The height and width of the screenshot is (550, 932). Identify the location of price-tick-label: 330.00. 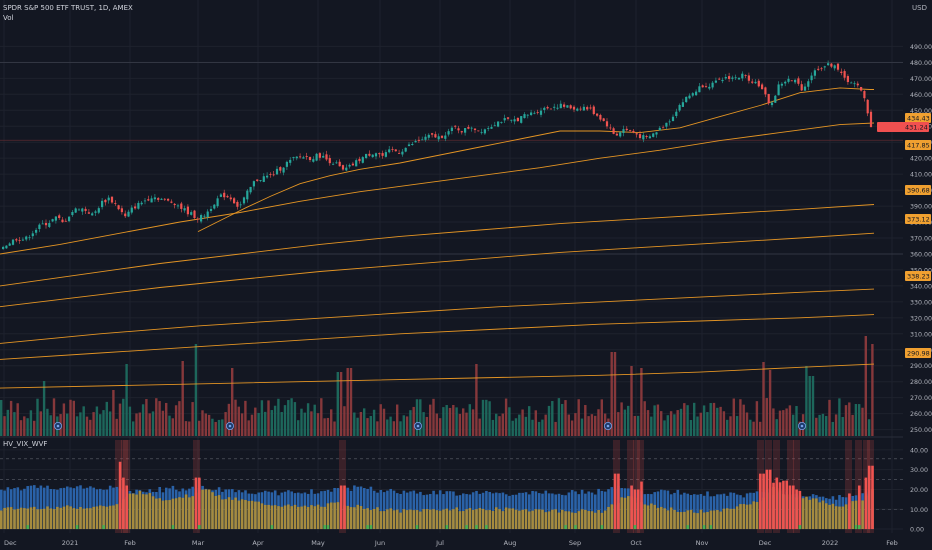
(921, 302).